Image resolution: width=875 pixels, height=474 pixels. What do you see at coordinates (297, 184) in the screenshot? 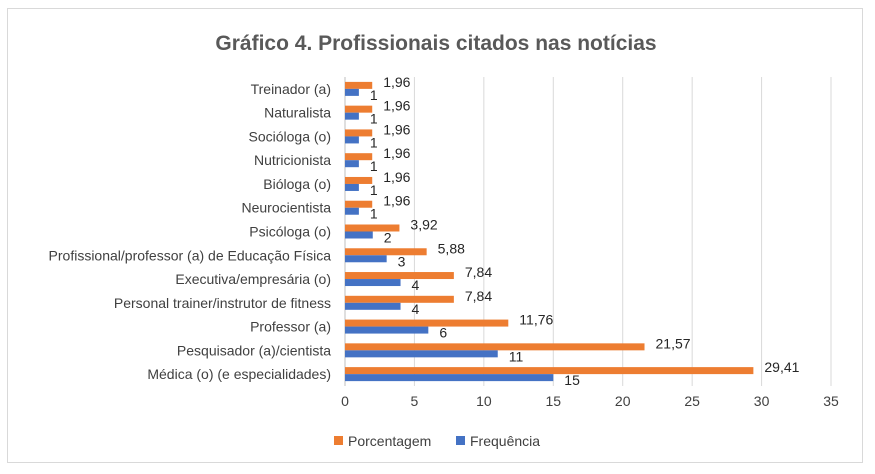
I see `category-label: Bióloga (o)` at bounding box center [297, 184].